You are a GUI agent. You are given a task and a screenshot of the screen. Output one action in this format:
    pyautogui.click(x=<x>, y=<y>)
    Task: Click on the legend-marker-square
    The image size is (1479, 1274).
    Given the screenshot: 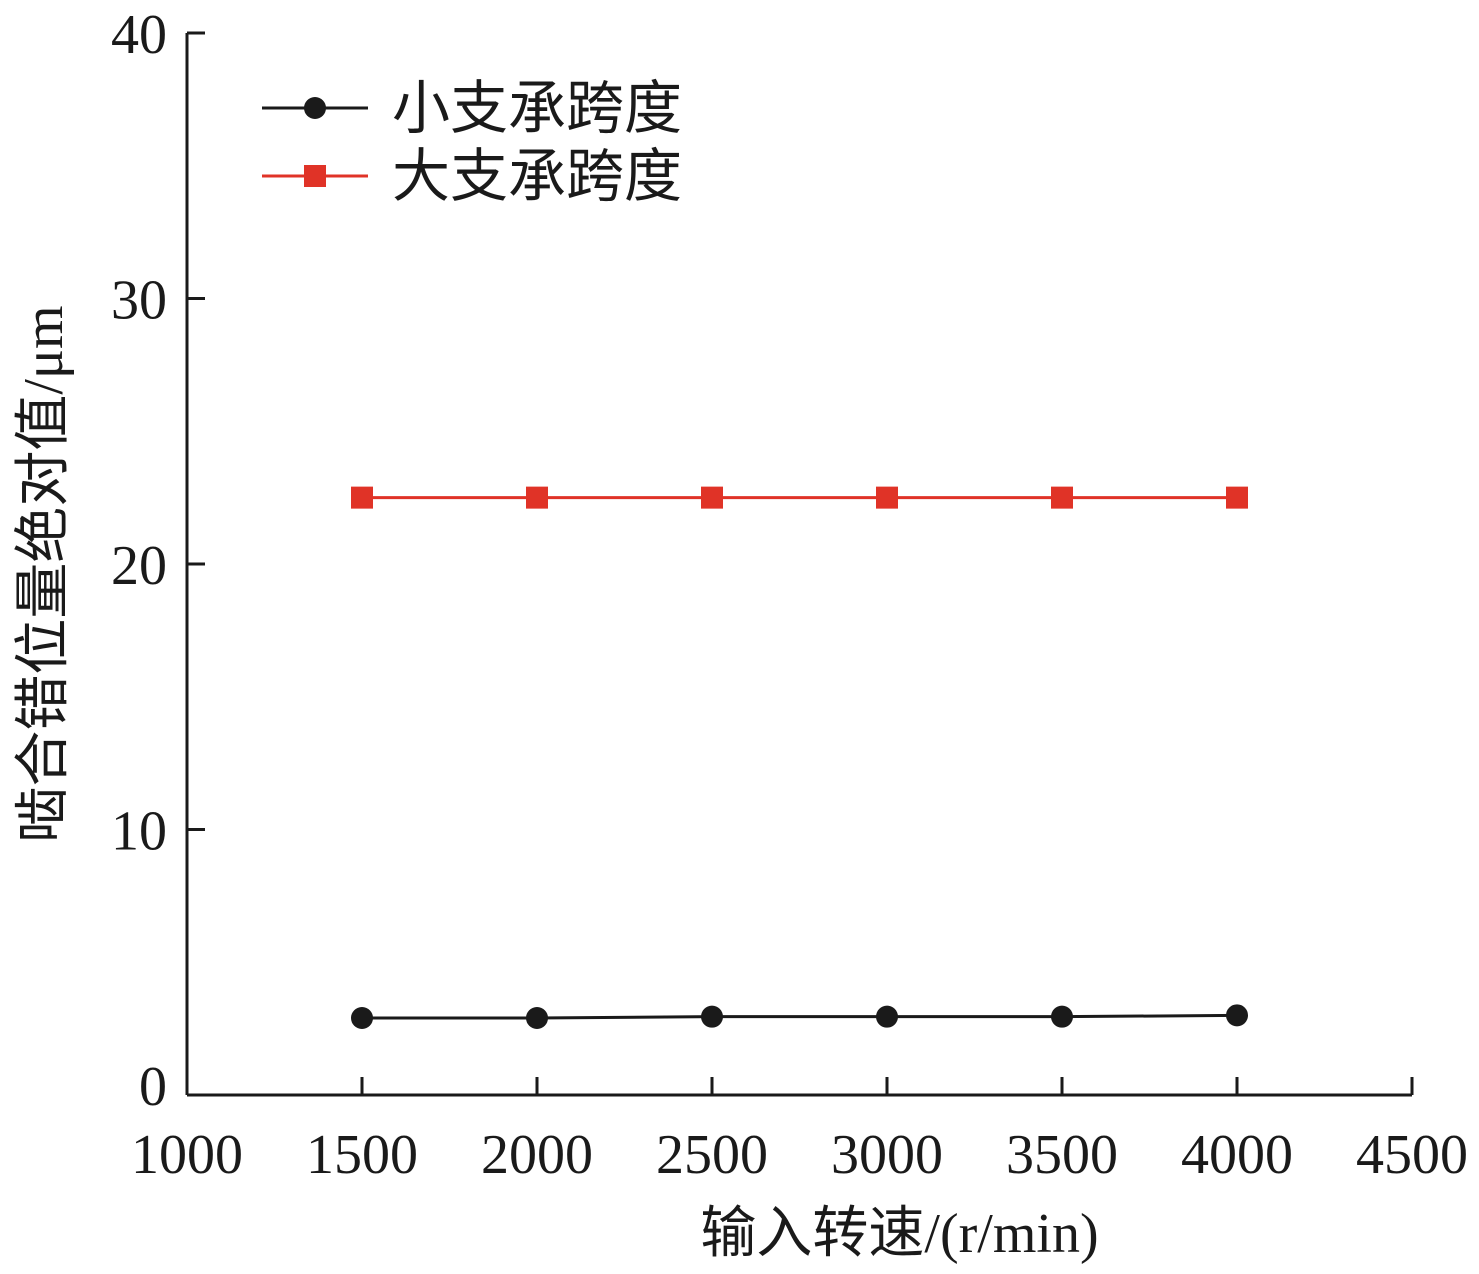 What is the action you would take?
    pyautogui.click(x=315, y=176)
    